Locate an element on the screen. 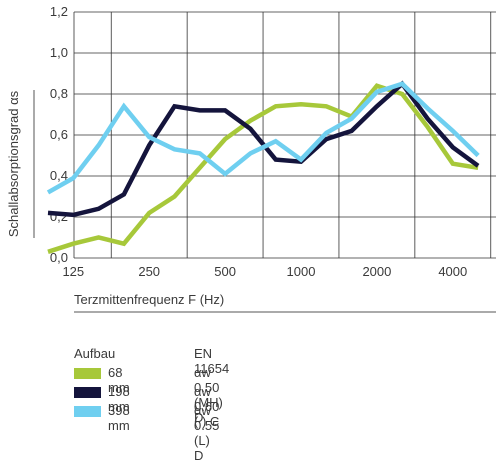 This screenshot has width=496, height=463. legend-item-rating: αw 0.50 (MH) D is located at coordinates (208, 395).